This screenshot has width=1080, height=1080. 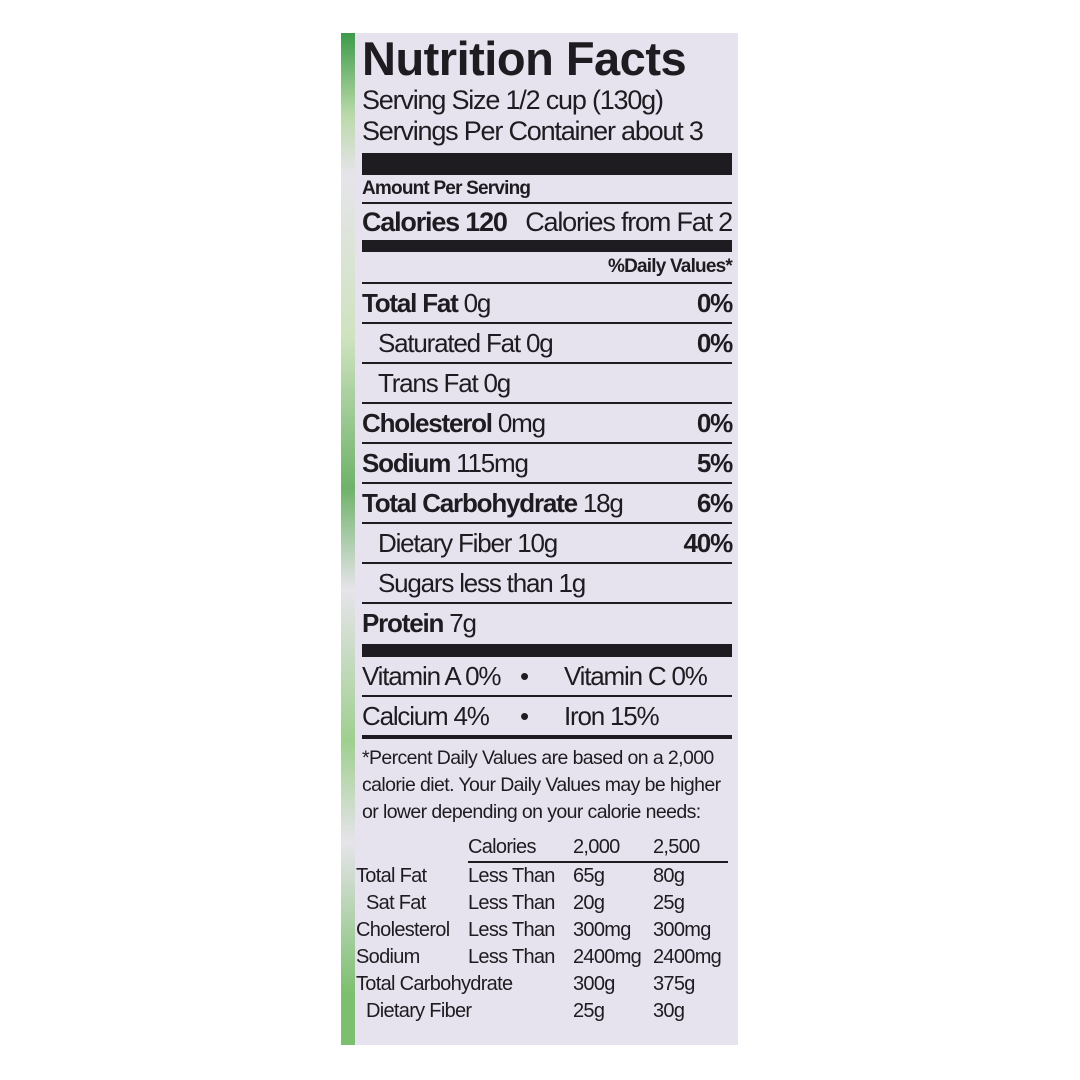 What do you see at coordinates (669, 876) in the screenshot?
I see `table-cell: 80g` at bounding box center [669, 876].